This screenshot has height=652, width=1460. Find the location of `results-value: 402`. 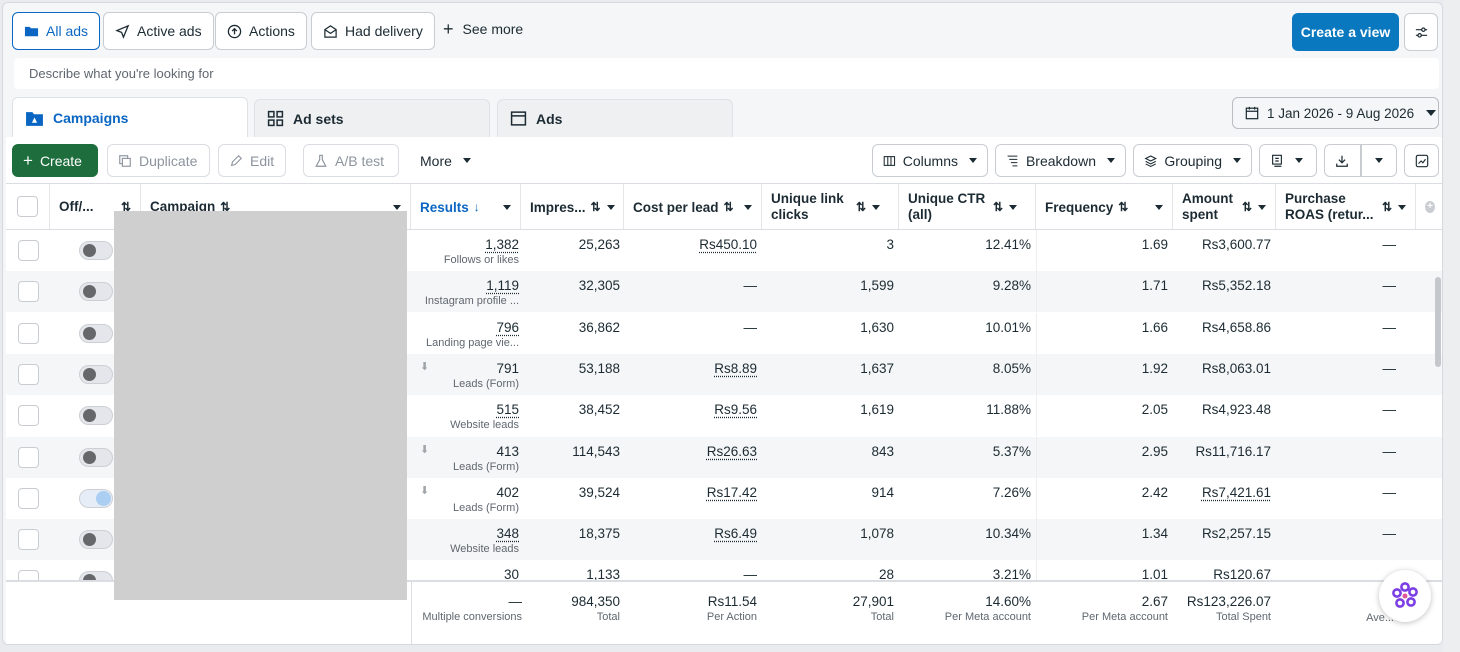

results-value: 402 is located at coordinates (507, 492).